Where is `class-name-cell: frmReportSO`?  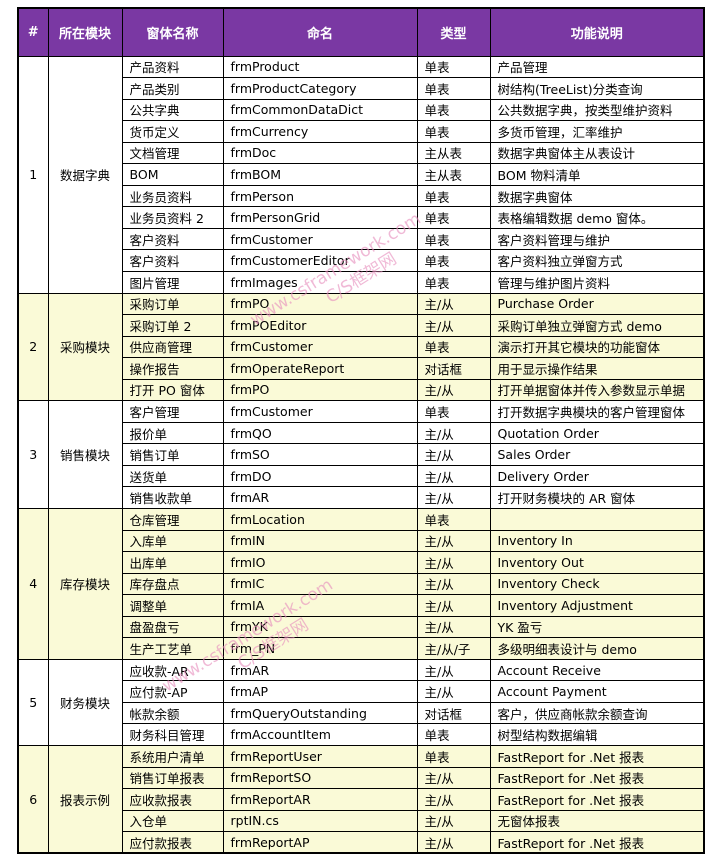
class-name-cell: frmReportSO is located at coordinates (320, 778).